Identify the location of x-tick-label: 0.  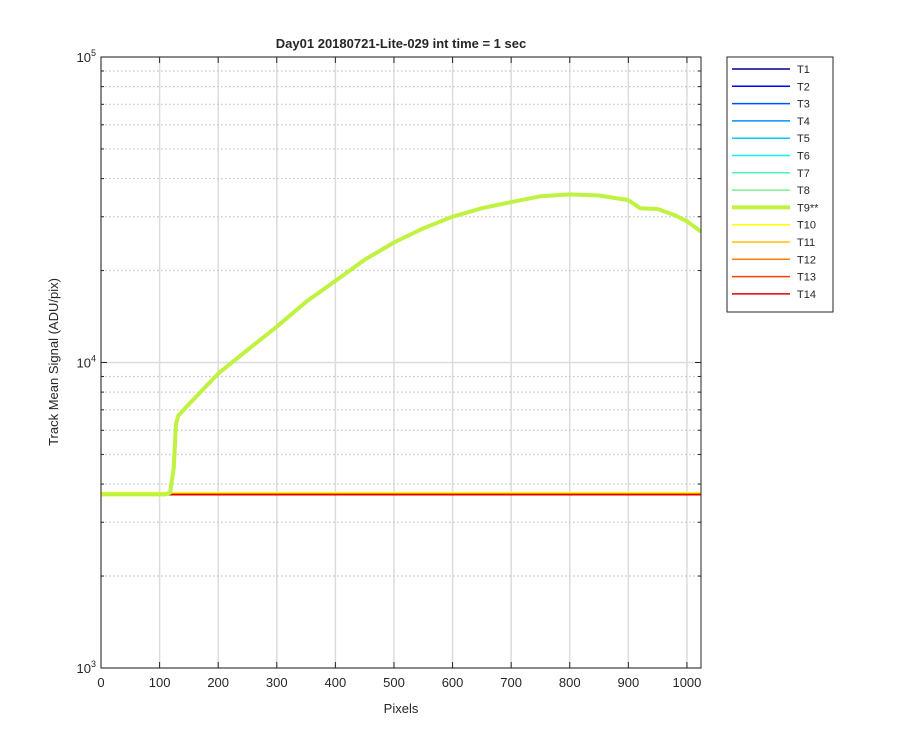
(100, 682).